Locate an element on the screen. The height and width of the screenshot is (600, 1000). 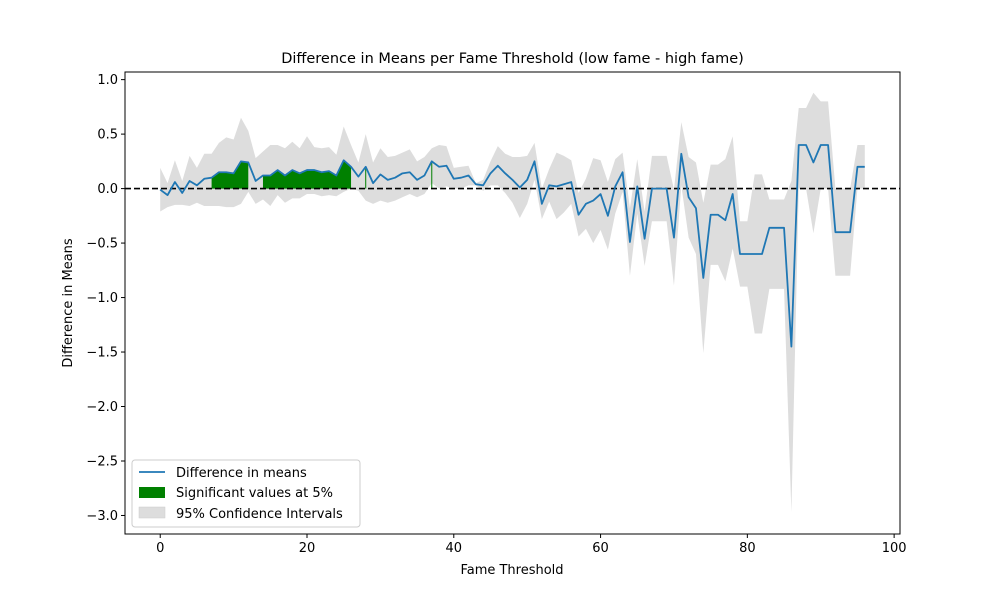
y-tick-label: 1.0 is located at coordinates (107, 80).